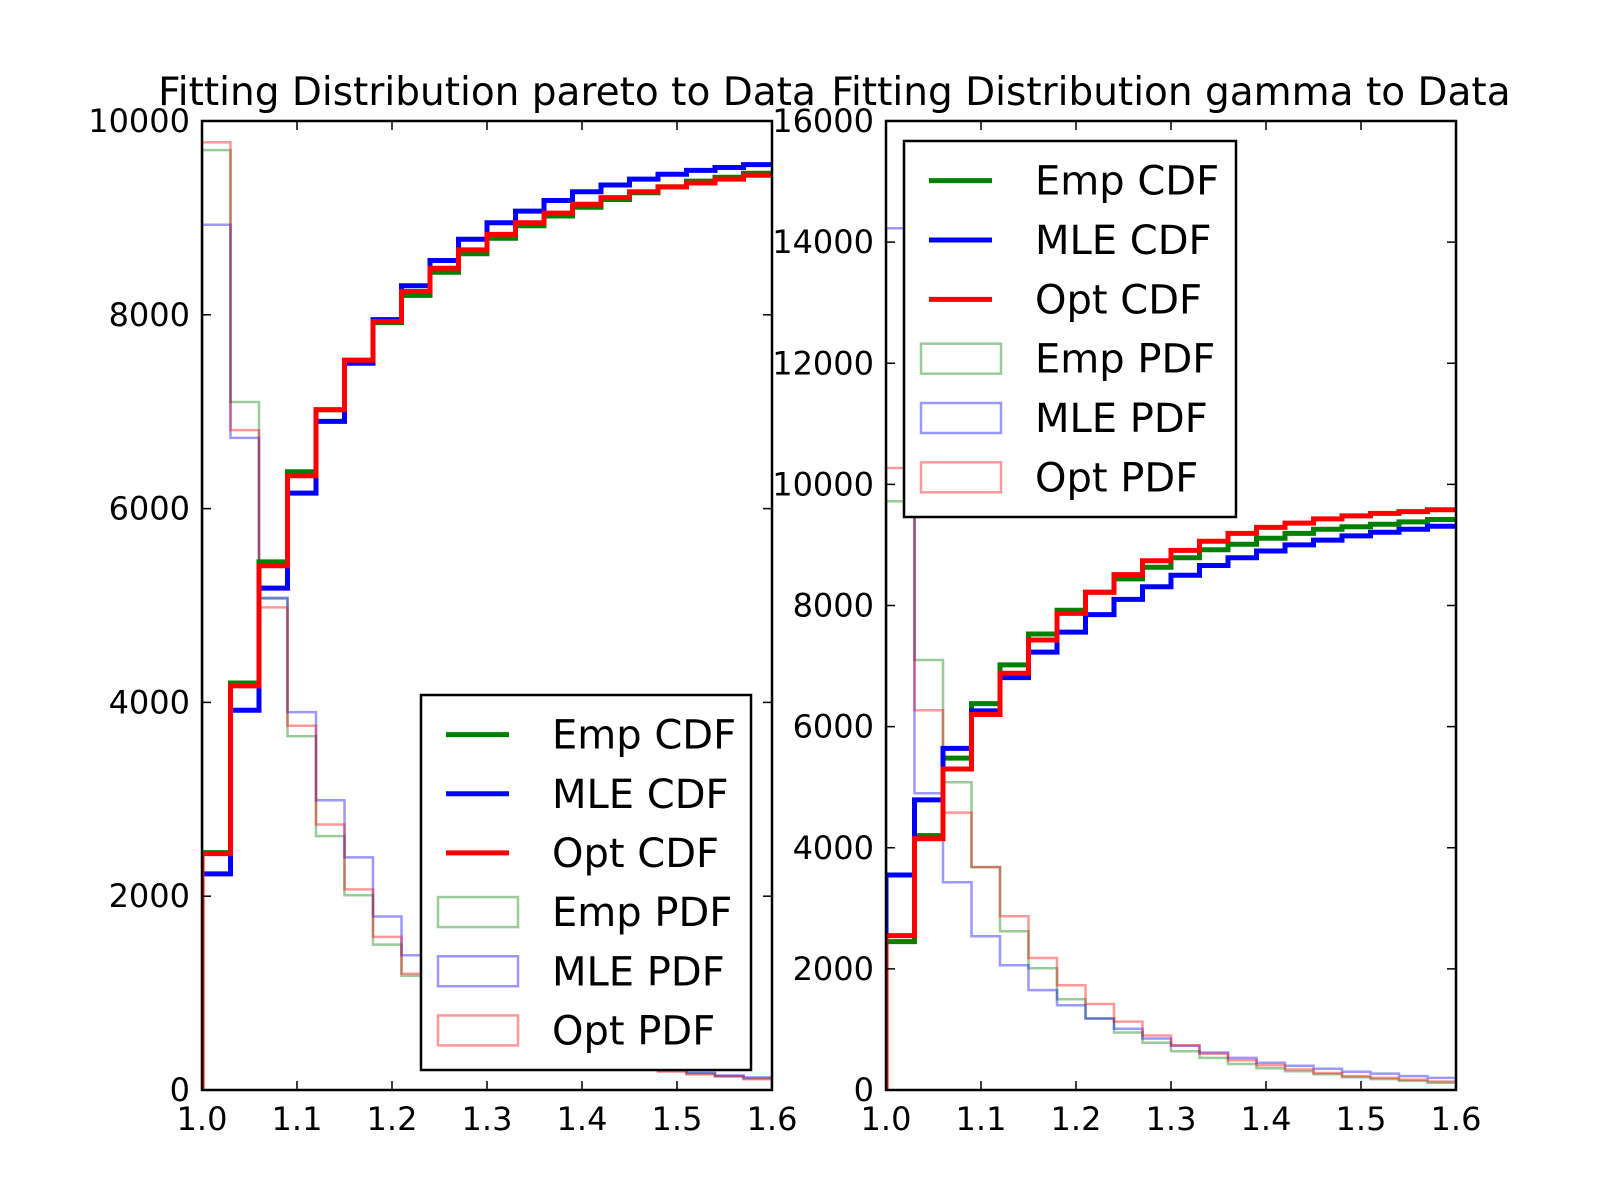  Describe the element at coordinates (823, 363) in the screenshot. I see `y-tick-label: 12000` at that location.